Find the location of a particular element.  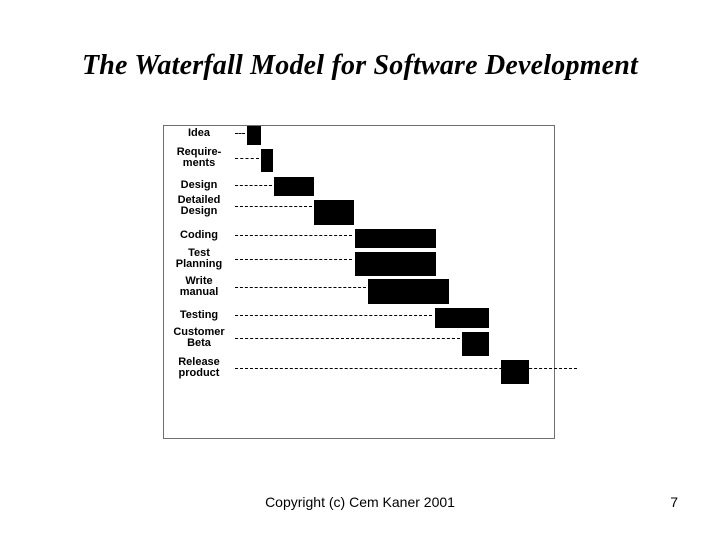

task-label: Design is located at coordinates (199, 184).